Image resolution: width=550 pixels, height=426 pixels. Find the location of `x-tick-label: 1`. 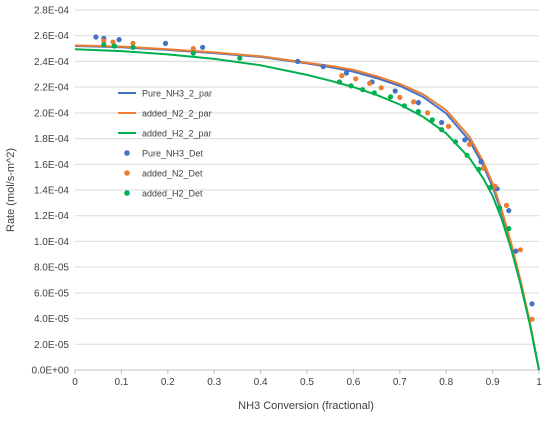

x-tick-label: 1 is located at coordinates (539, 382).